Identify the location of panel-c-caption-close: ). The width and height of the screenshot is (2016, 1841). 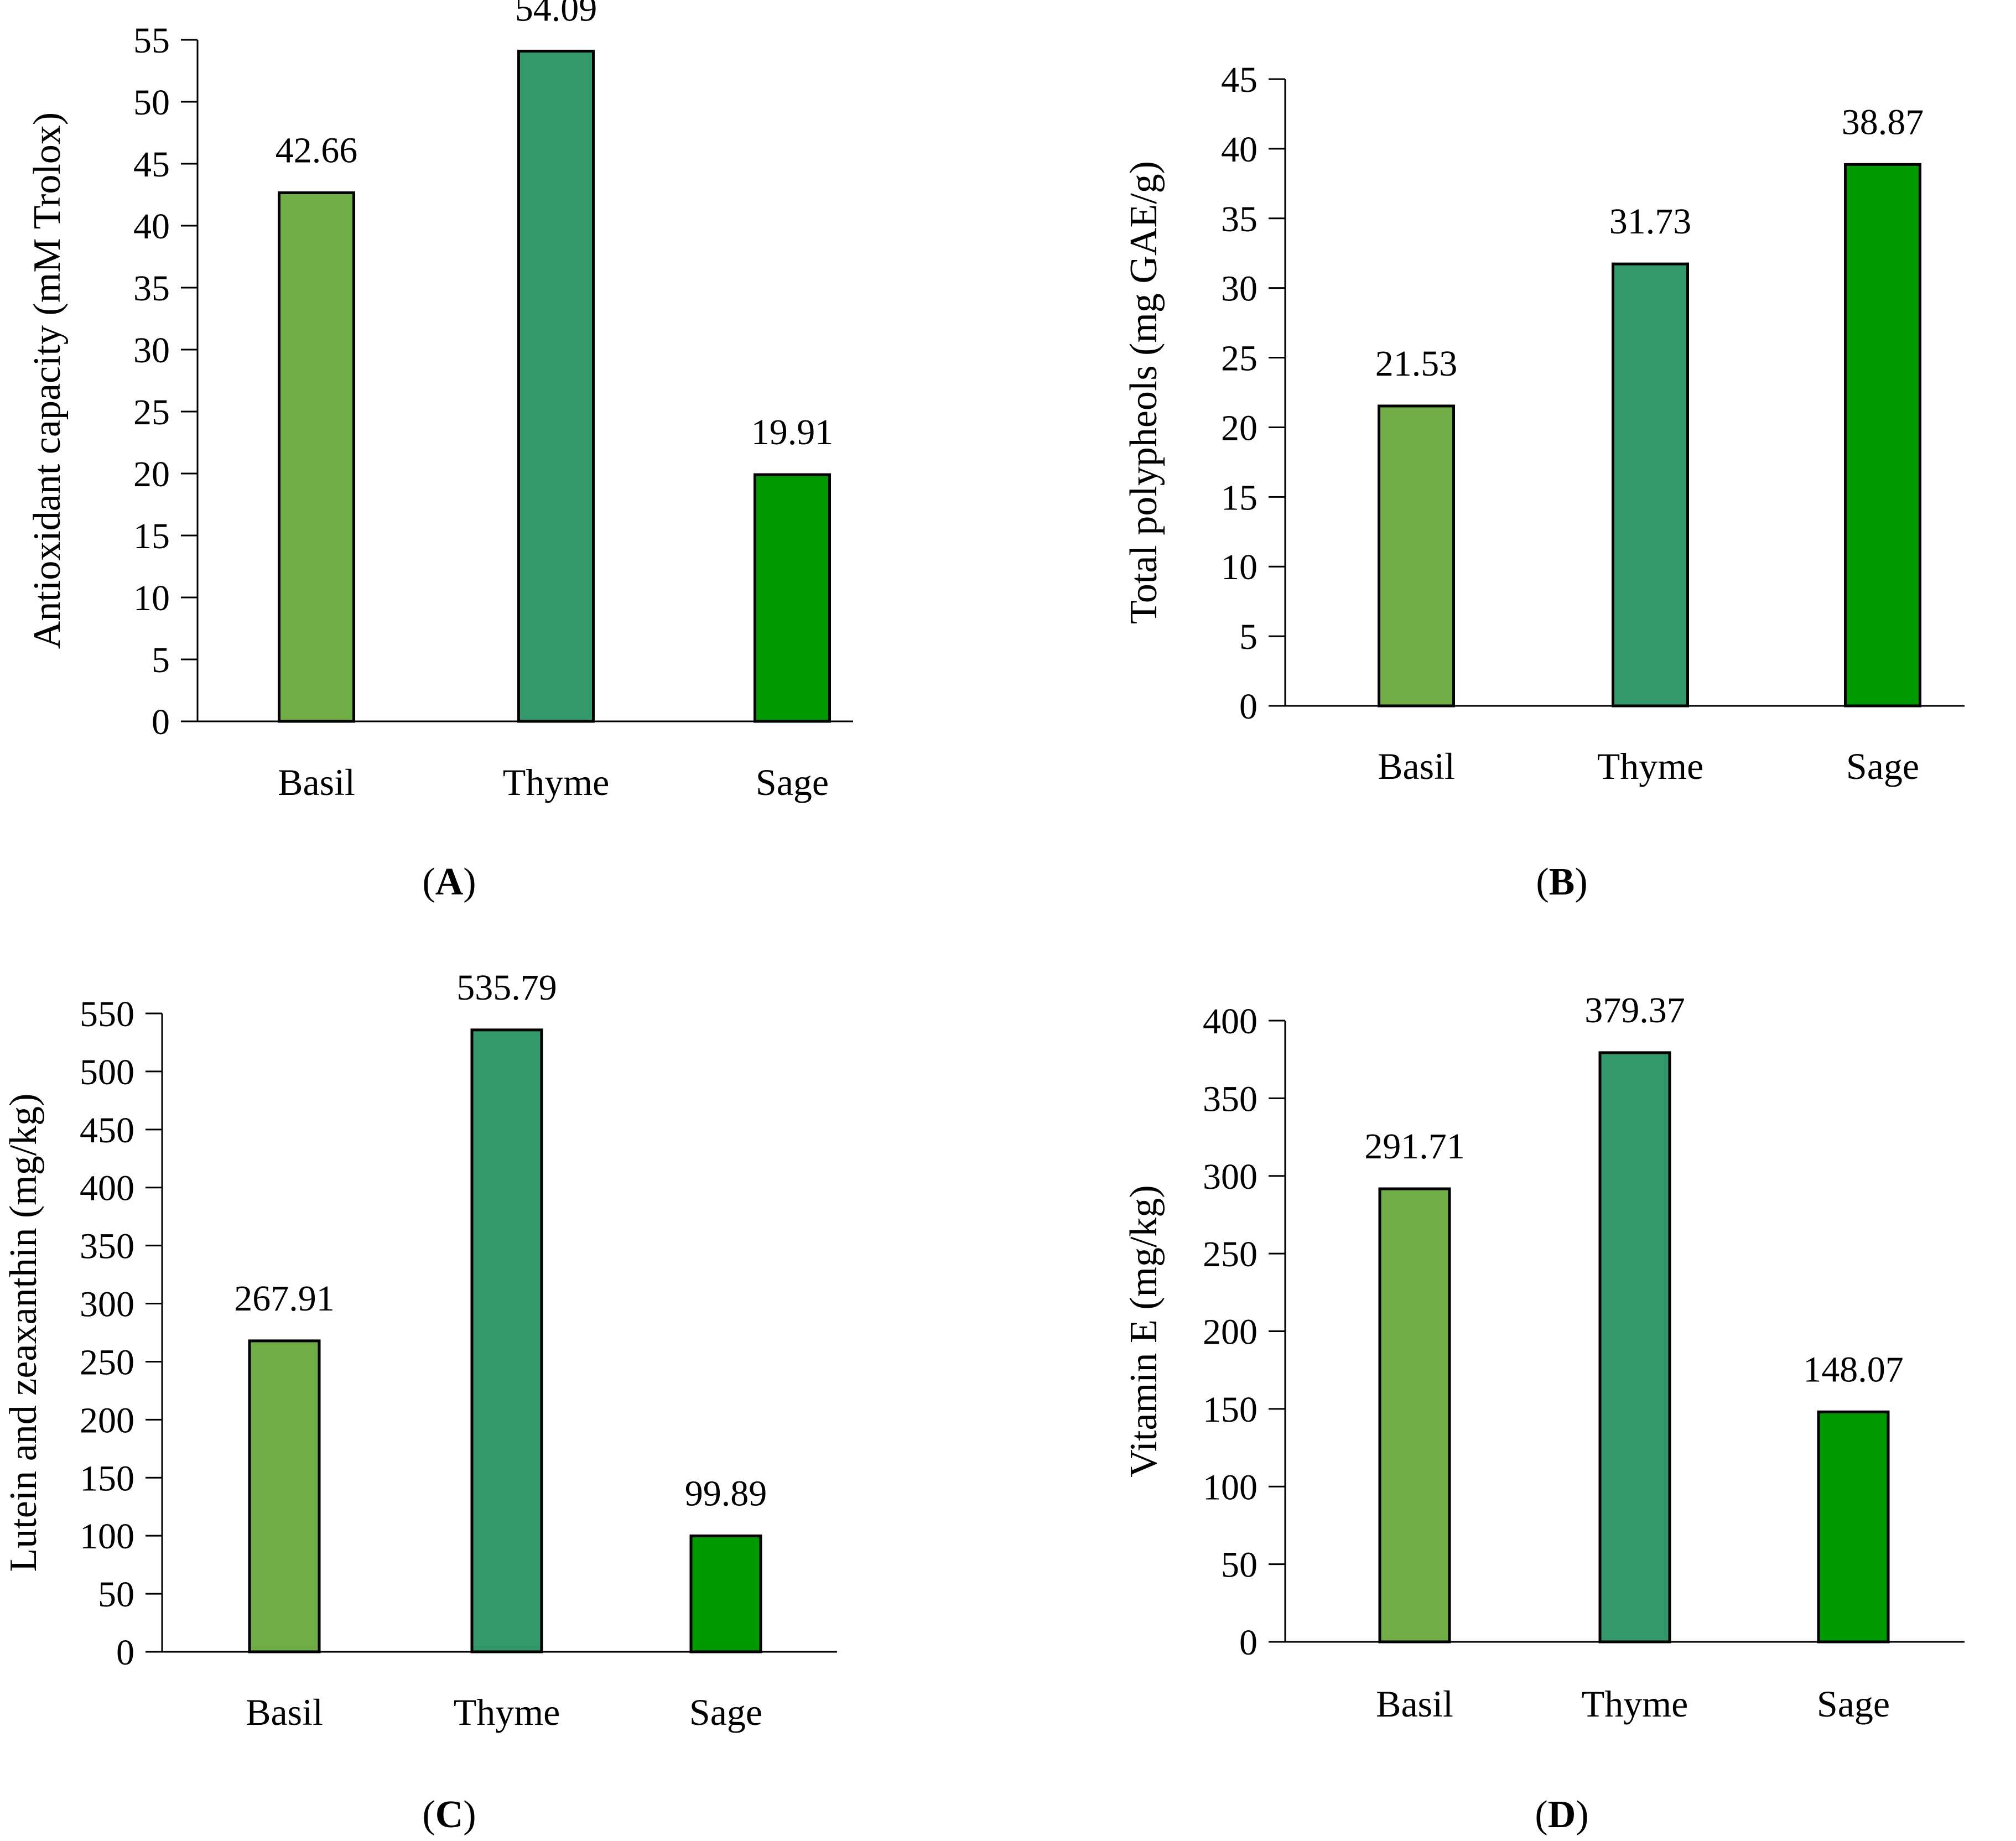
(470, 1814).